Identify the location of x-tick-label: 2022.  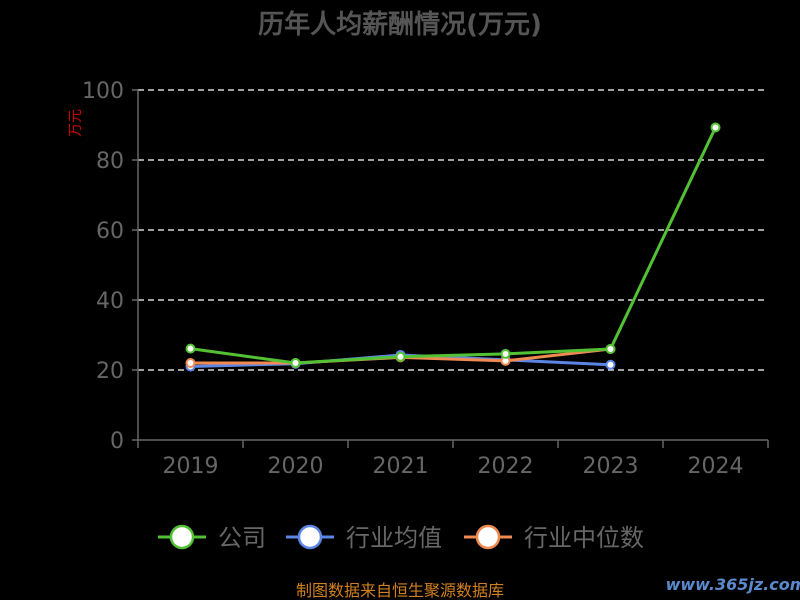
(506, 466).